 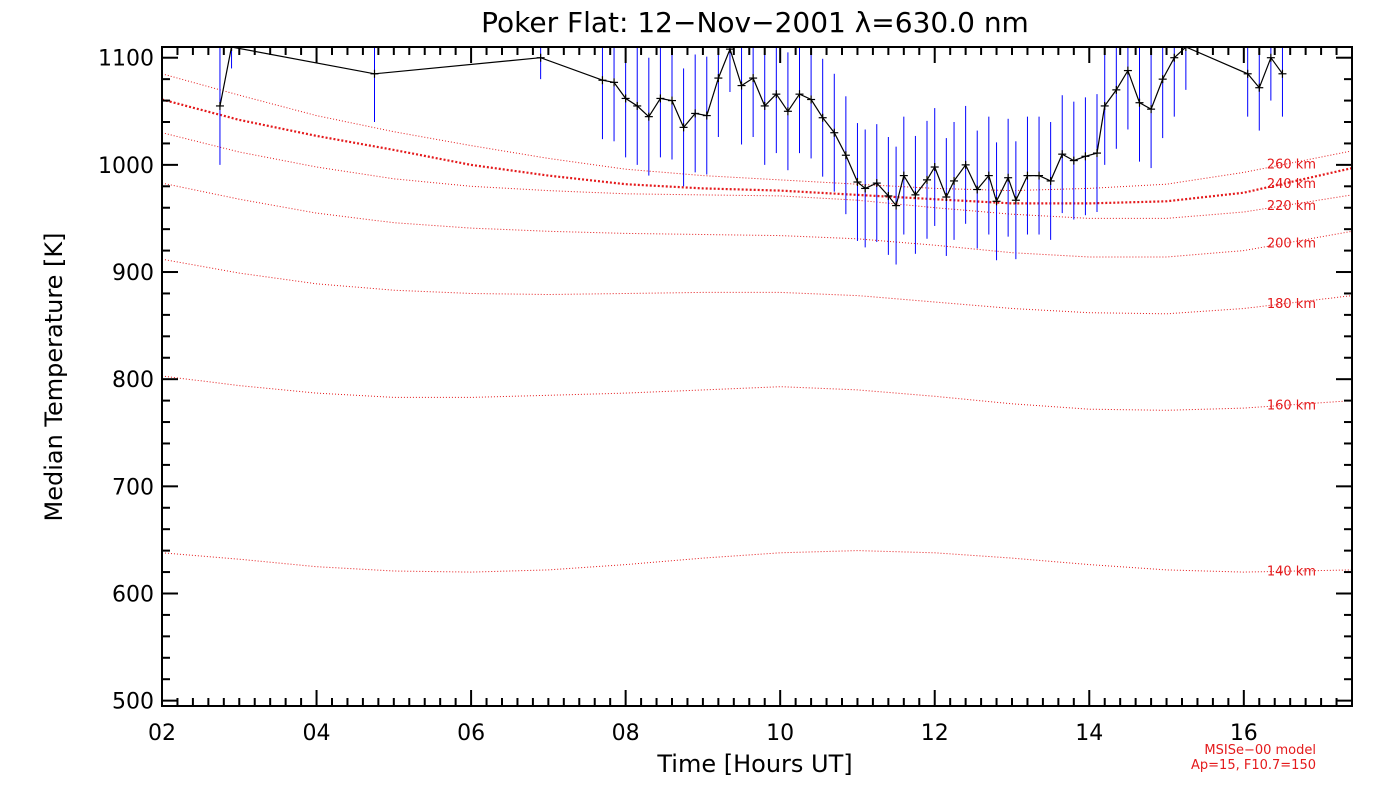 I want to click on model-curve-220km, so click(x=757, y=175).